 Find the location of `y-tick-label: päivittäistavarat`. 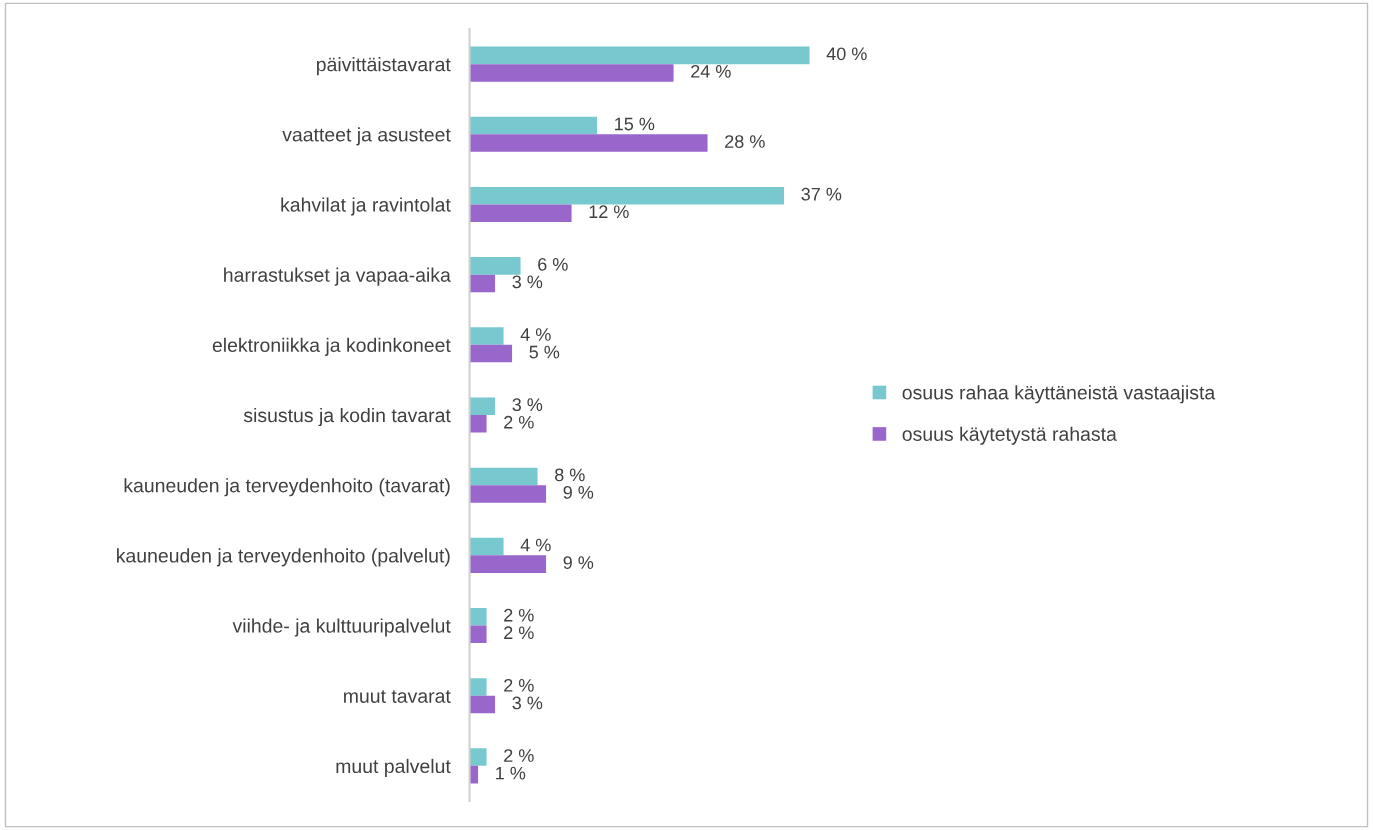

y-tick-label: päivittäistavarat is located at coordinates (383, 66).